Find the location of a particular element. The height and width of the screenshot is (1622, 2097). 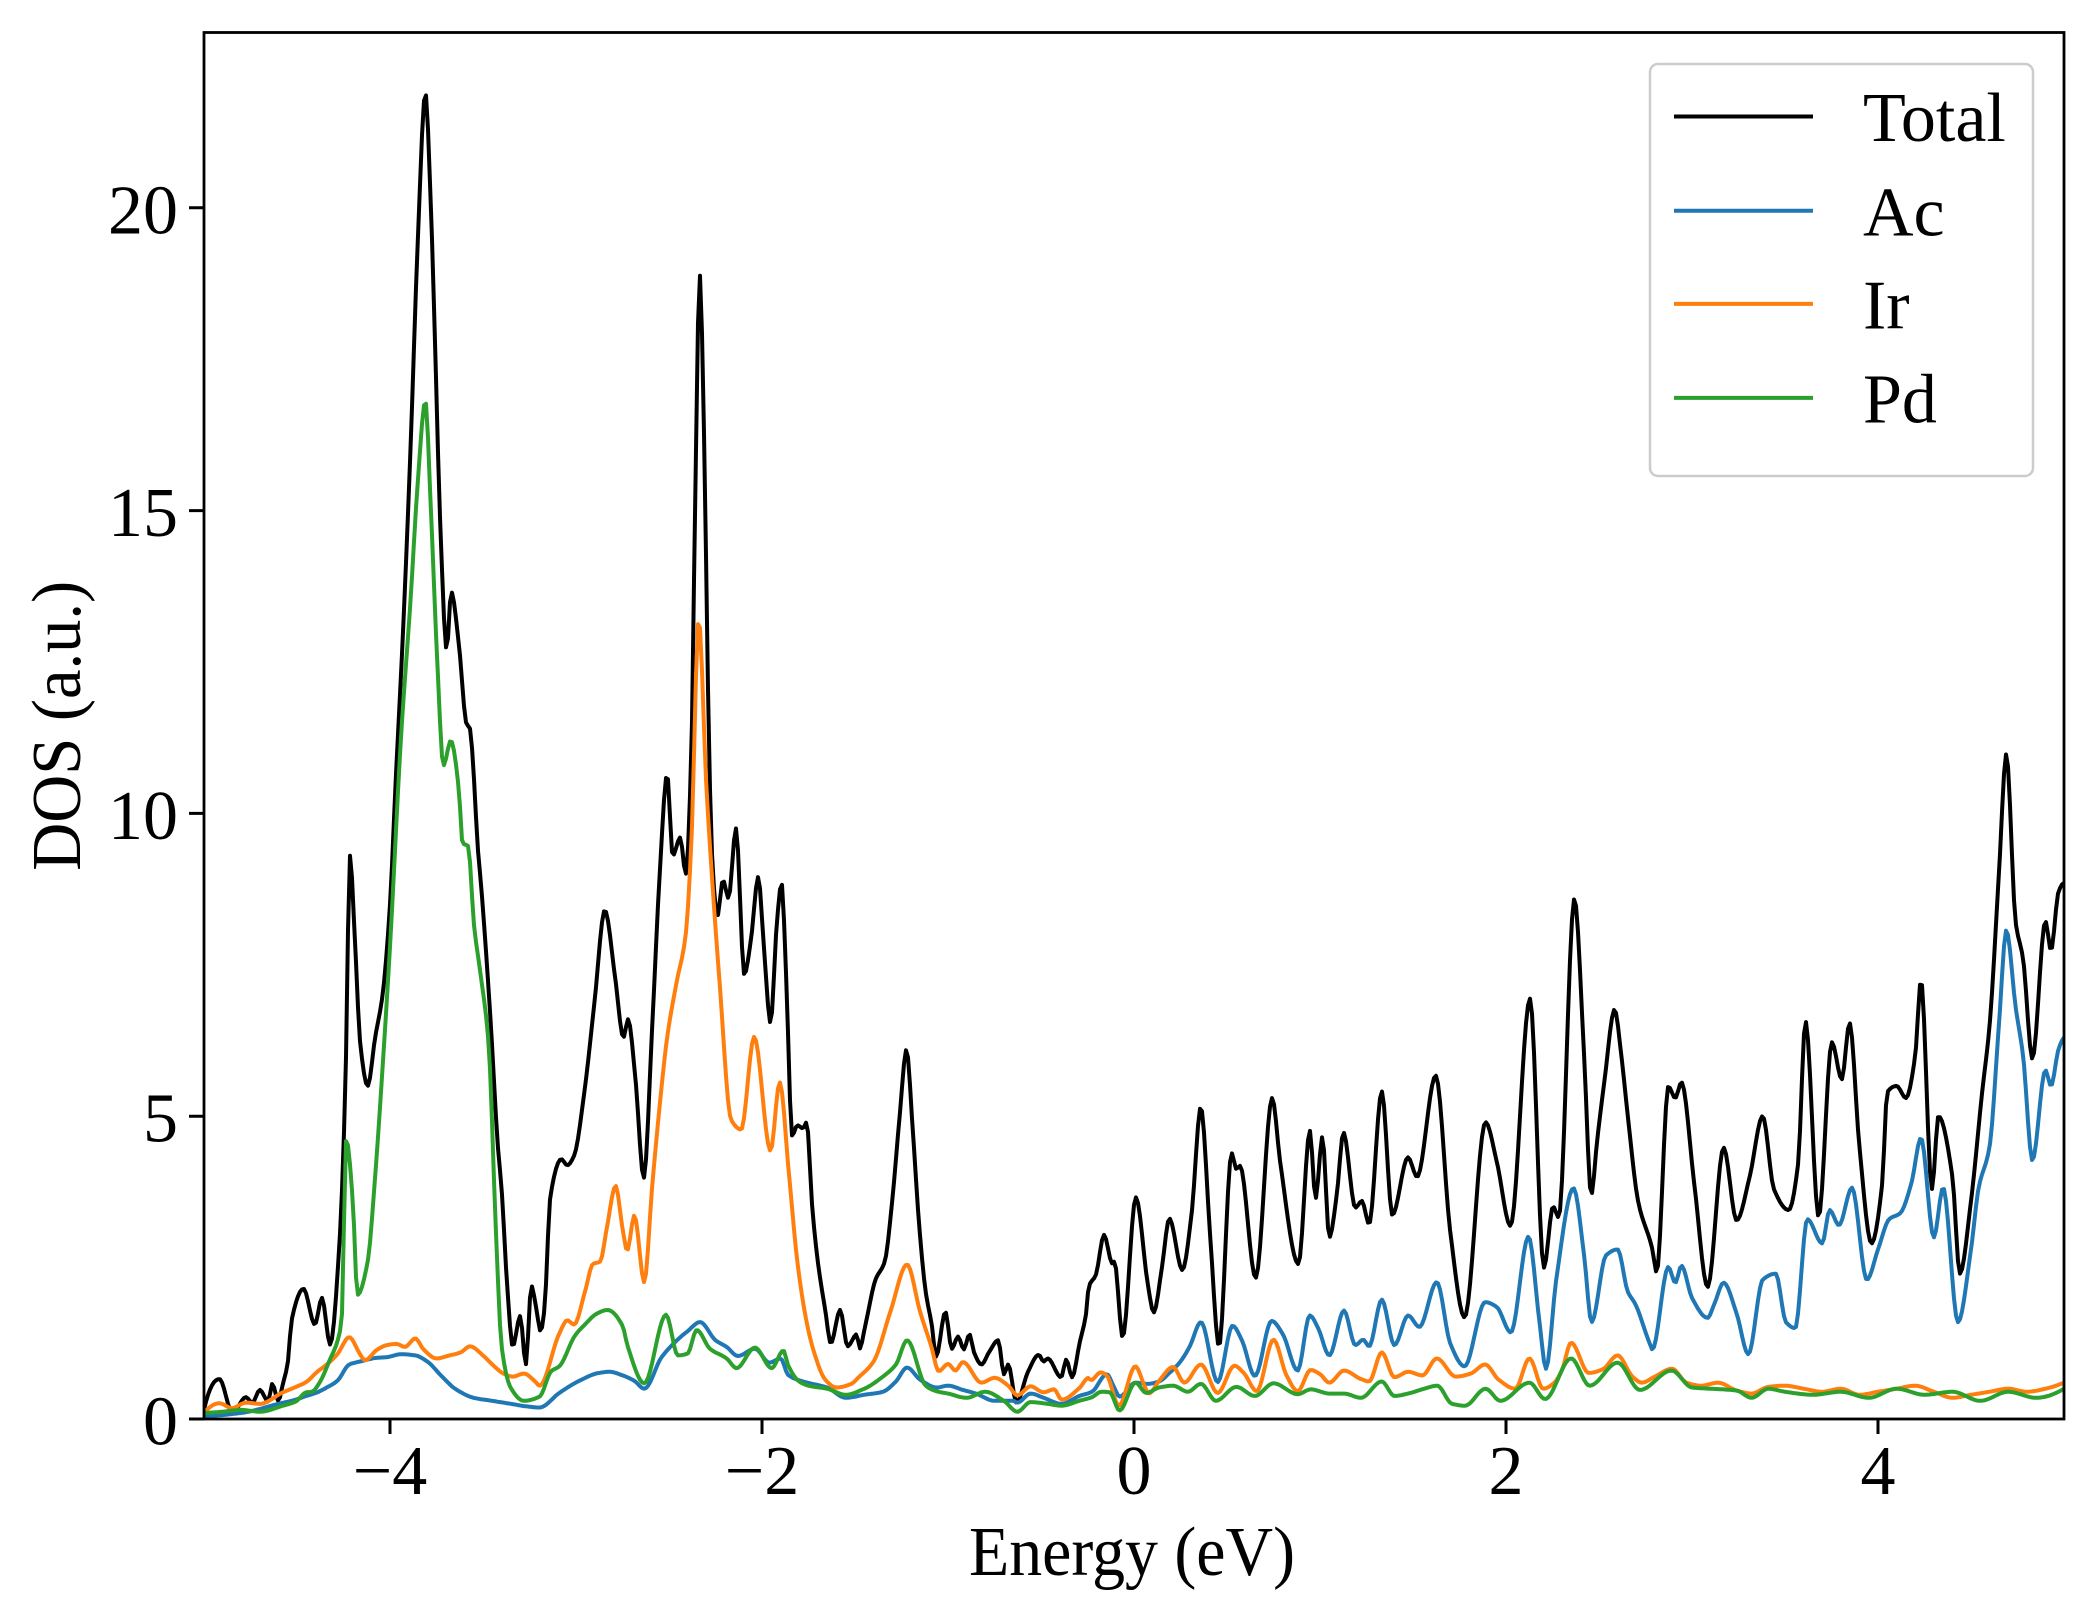

svg-text: 5 is located at coordinates (160, 1119).